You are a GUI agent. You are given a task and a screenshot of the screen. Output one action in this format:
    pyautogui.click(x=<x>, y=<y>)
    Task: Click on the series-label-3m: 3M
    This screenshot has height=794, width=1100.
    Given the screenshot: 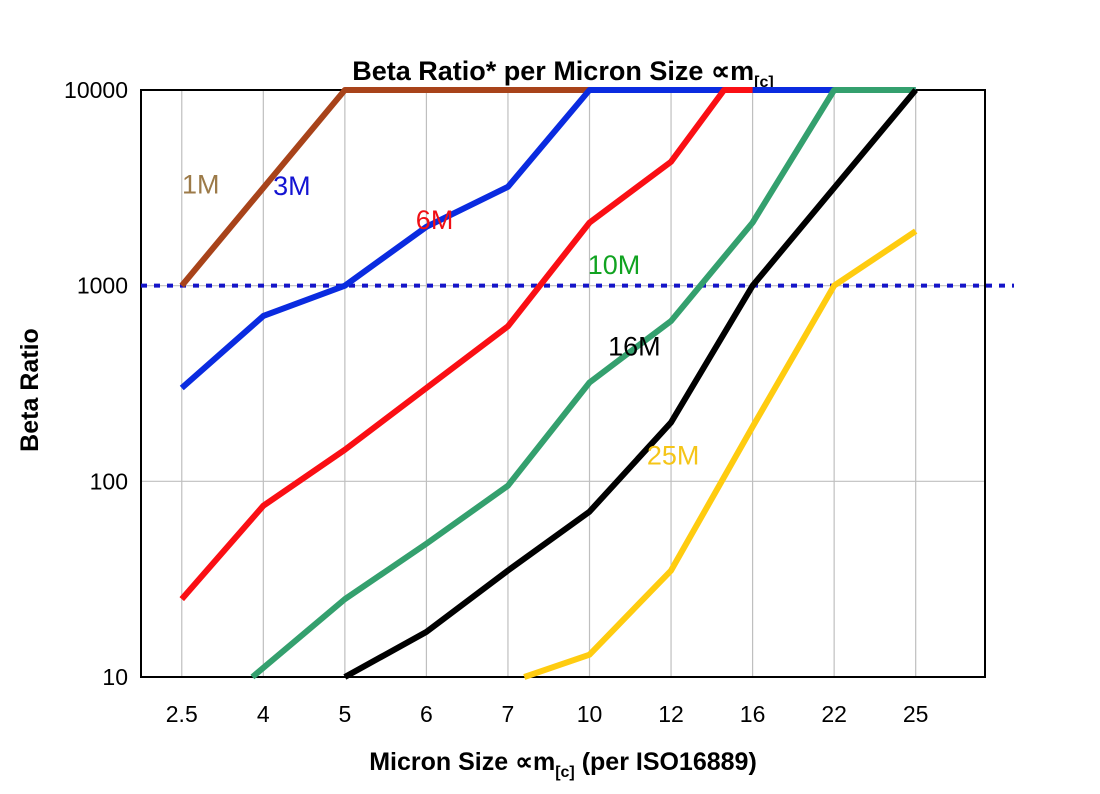 What is the action you would take?
    pyautogui.click(x=292, y=186)
    